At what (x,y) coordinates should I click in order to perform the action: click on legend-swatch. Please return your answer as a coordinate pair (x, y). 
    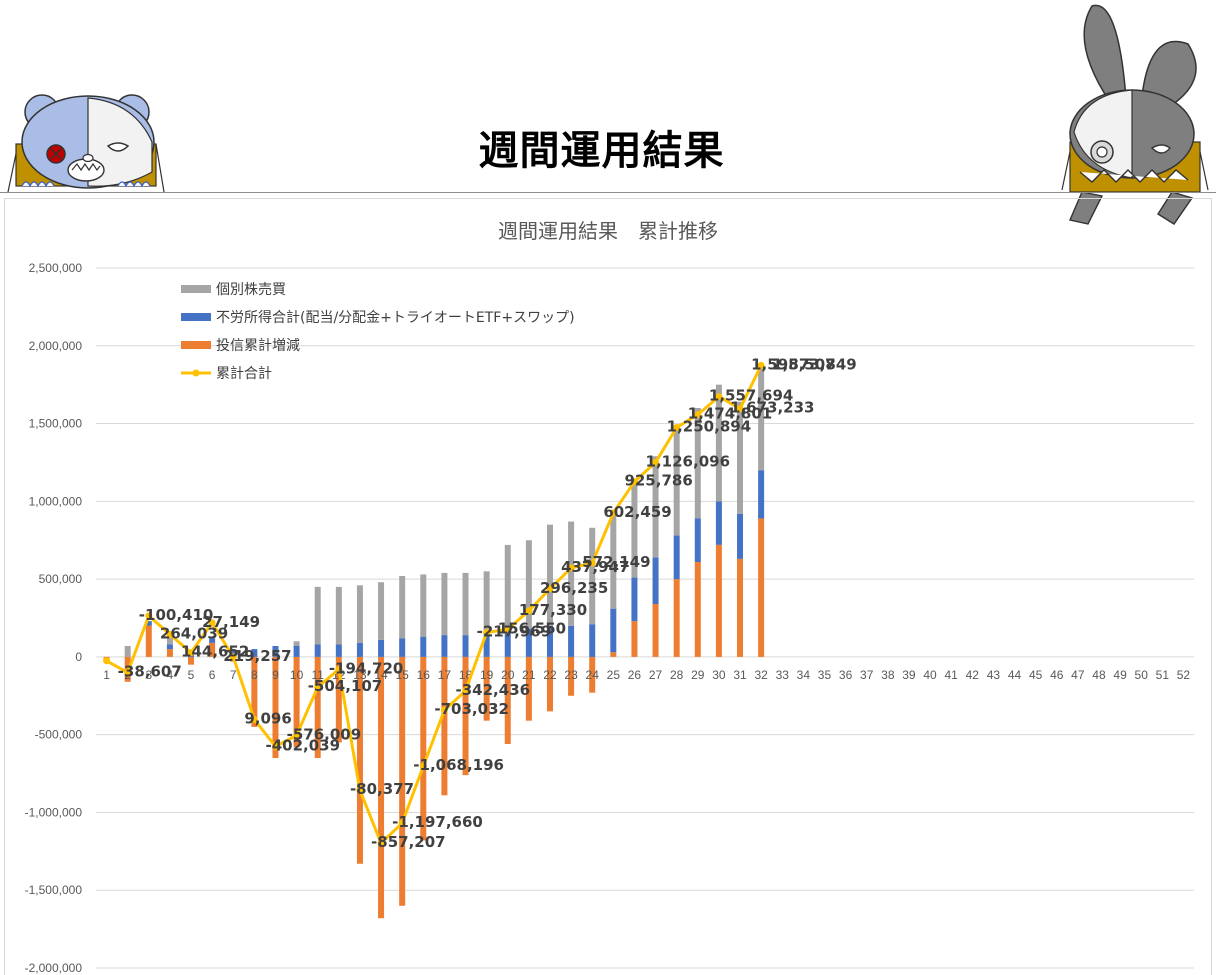
    Looking at the image, I should click on (196, 289).